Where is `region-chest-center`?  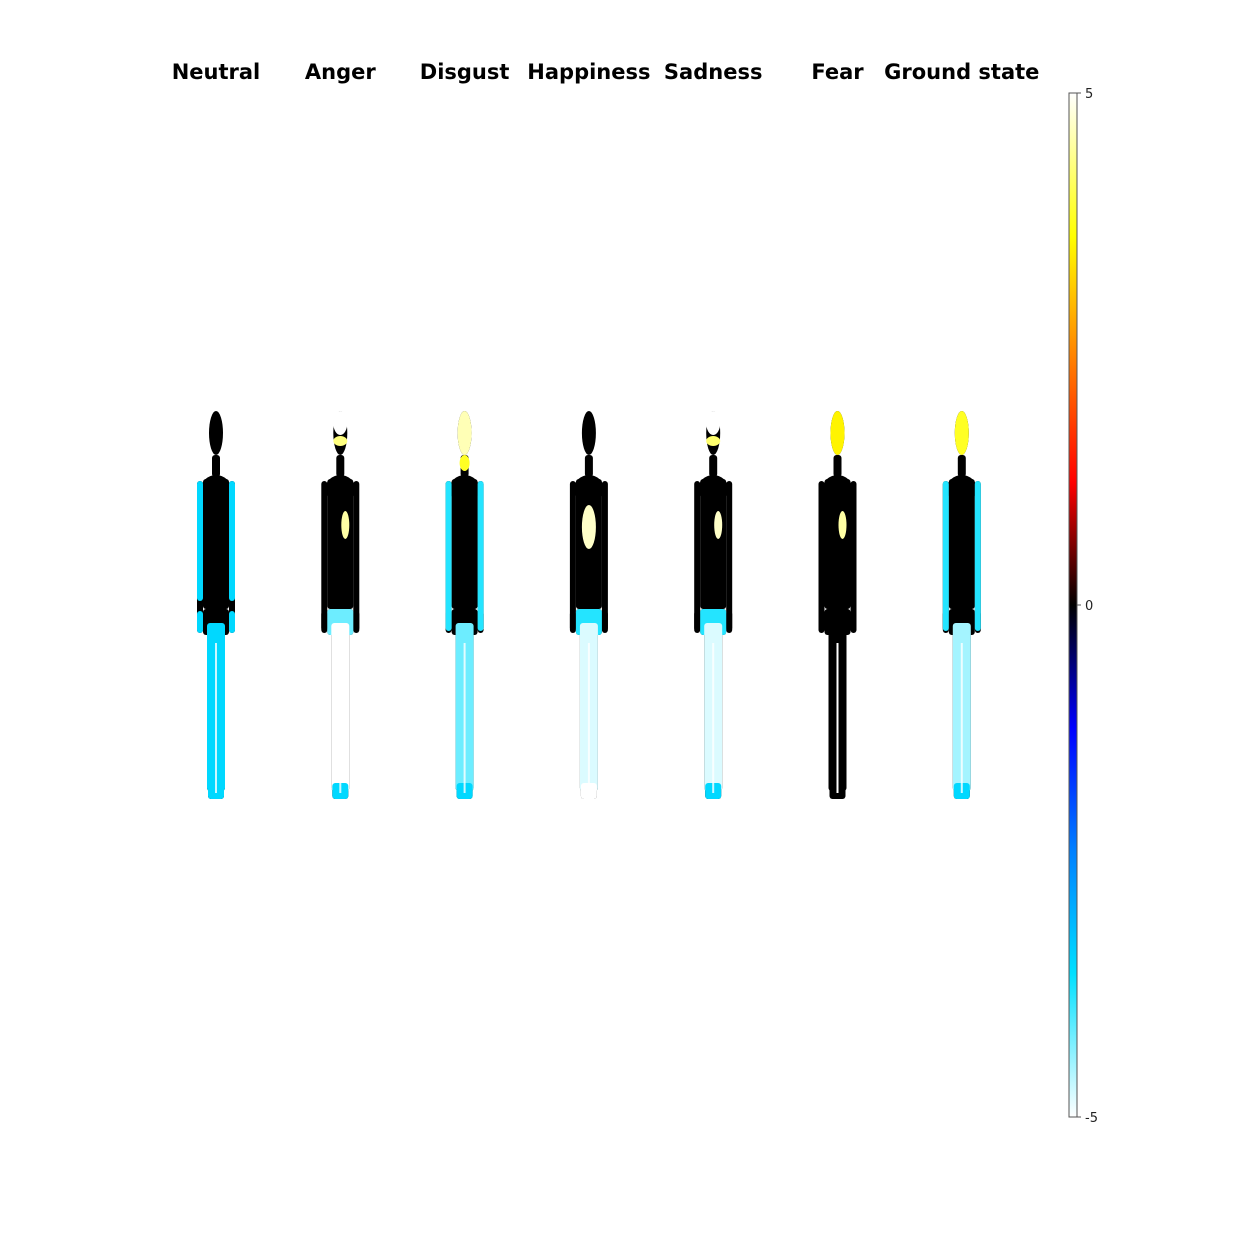
region-chest-center is located at coordinates (588, 527).